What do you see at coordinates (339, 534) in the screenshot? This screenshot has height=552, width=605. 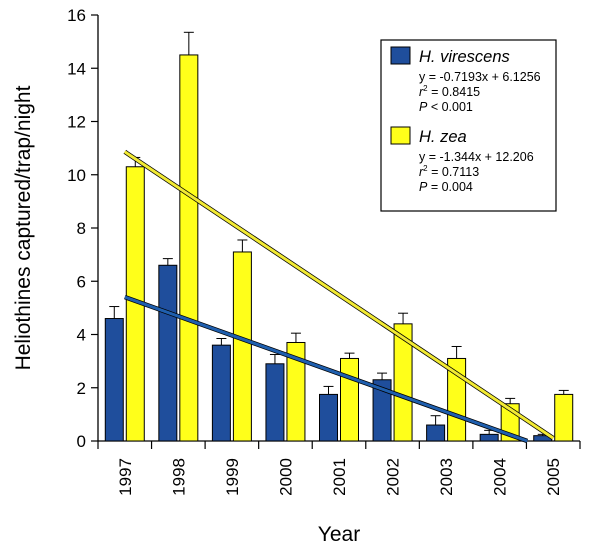 I see `x-axis-title: Year` at bounding box center [339, 534].